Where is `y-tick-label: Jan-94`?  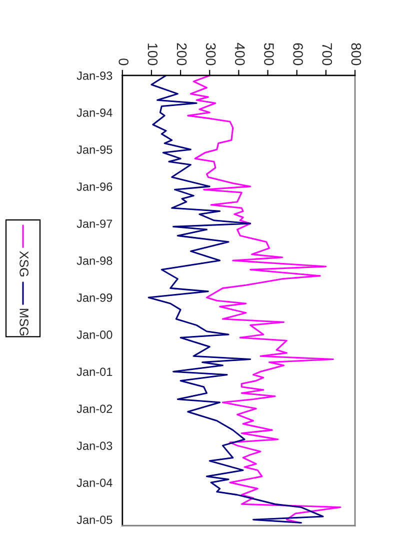 y-tick-label: Jan-94 is located at coordinates (94, 112).